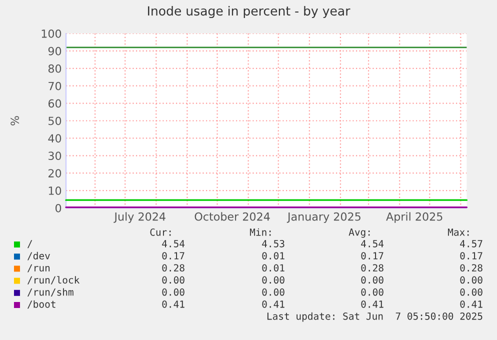 This screenshot has width=497, height=340. Describe the element at coordinates (260, 232) in the screenshot. I see `text: Min:` at that location.